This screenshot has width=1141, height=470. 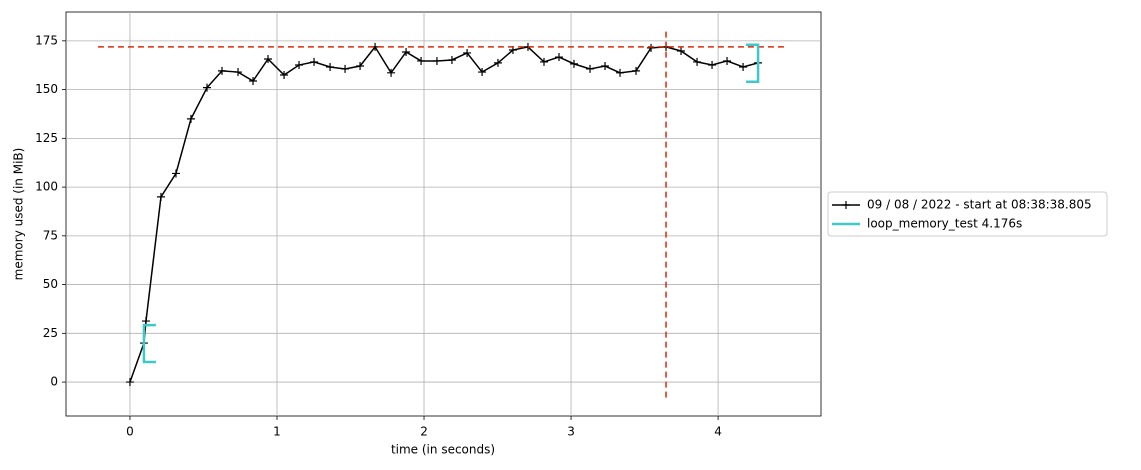 What do you see at coordinates (50, 235) in the screenshot?
I see `y-tick-label: 75` at bounding box center [50, 235].